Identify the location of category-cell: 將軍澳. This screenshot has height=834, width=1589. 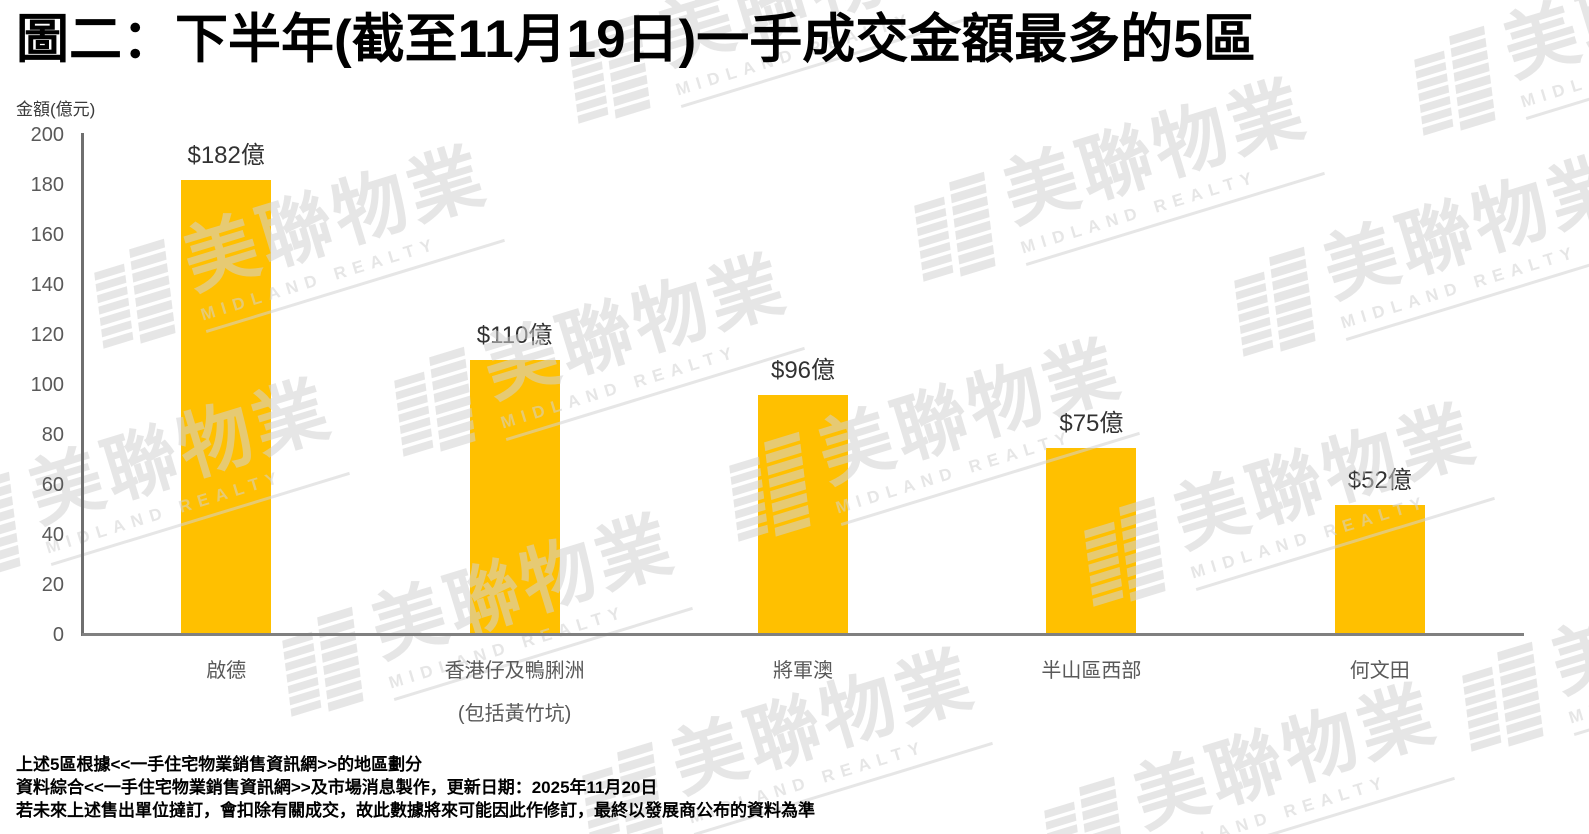
(803, 671).